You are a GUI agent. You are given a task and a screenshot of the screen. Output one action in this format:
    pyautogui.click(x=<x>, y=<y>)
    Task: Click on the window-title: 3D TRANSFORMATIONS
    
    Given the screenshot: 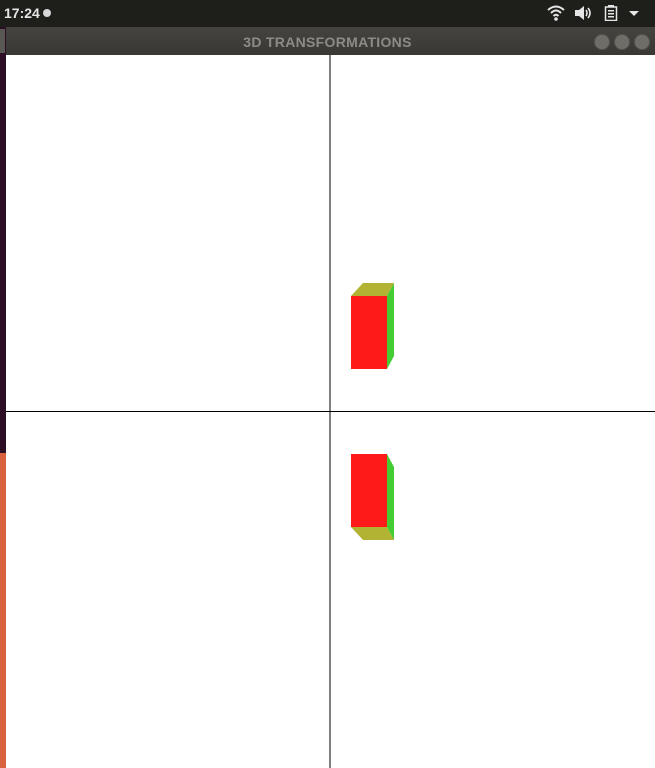 What is the action you would take?
    pyautogui.click(x=327, y=42)
    